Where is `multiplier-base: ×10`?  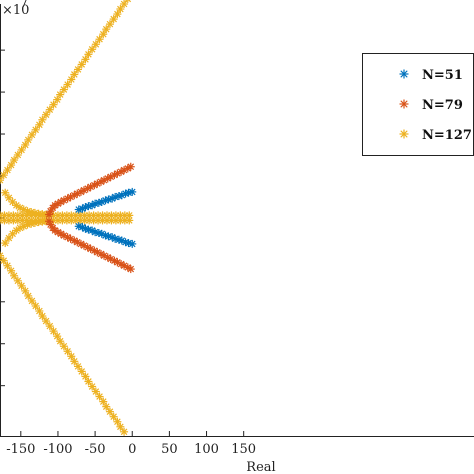 multiplier-base: ×10 is located at coordinates (15, 10).